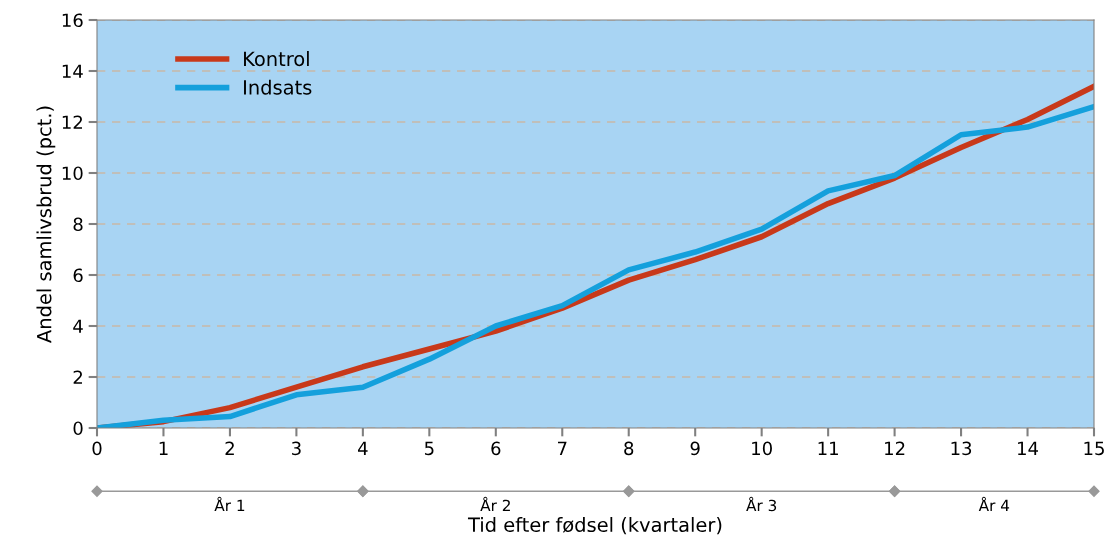 Image resolution: width=1106 pixels, height=540 pixels. I want to click on x-tick-label: 7, so click(562, 448).